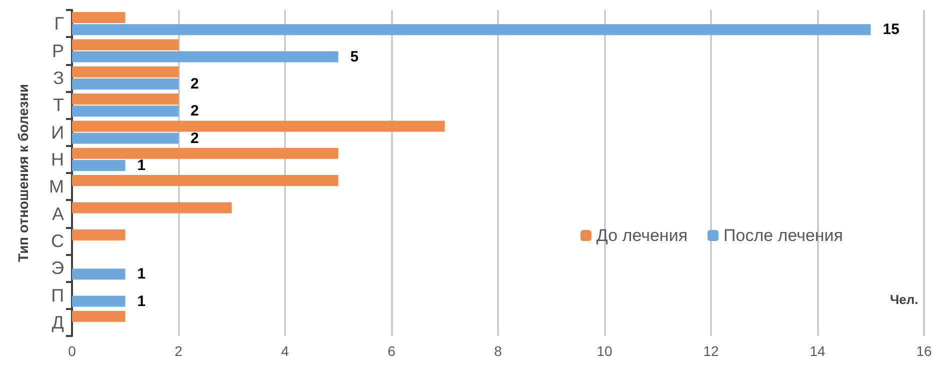  I want to click on x-tick-label: 14, so click(818, 351).